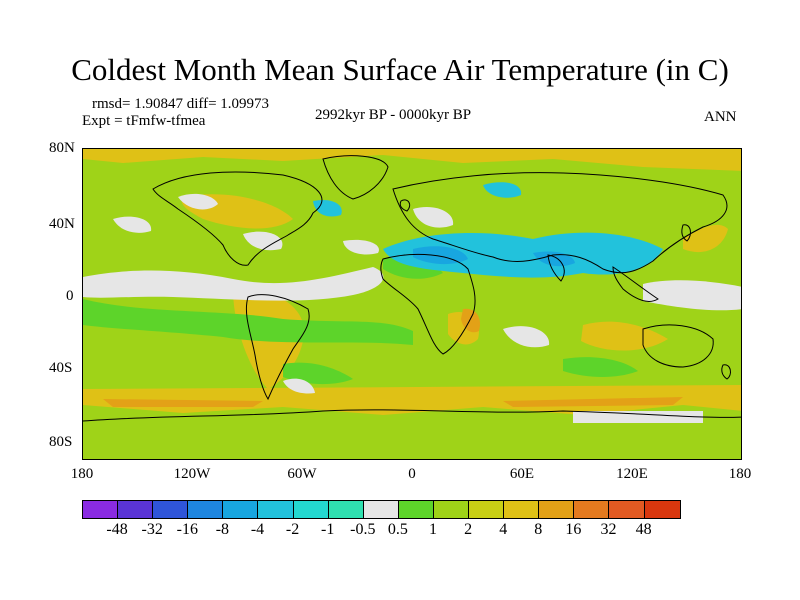 This screenshot has width=800, height=600. Describe the element at coordinates (237, 218) in the screenshot. I see `coast-north-america` at that location.